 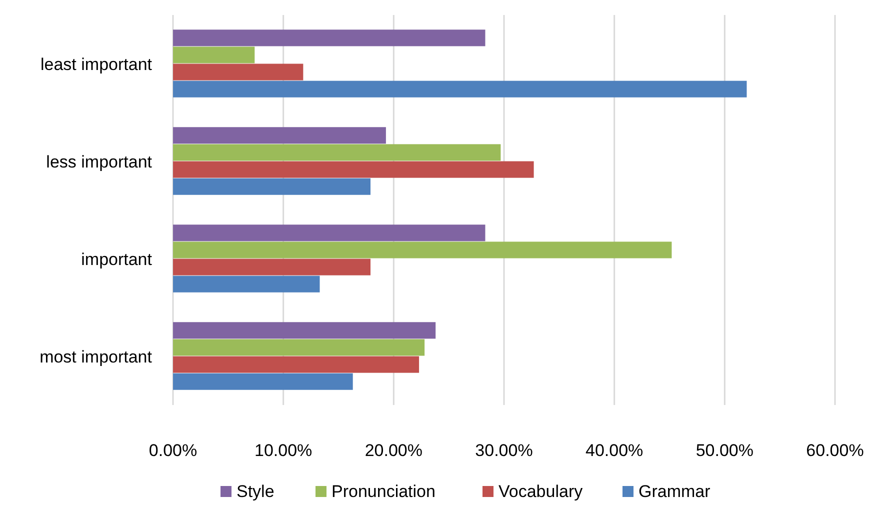 What do you see at coordinates (96, 356) in the screenshot?
I see `y-tick-label: most important` at bounding box center [96, 356].